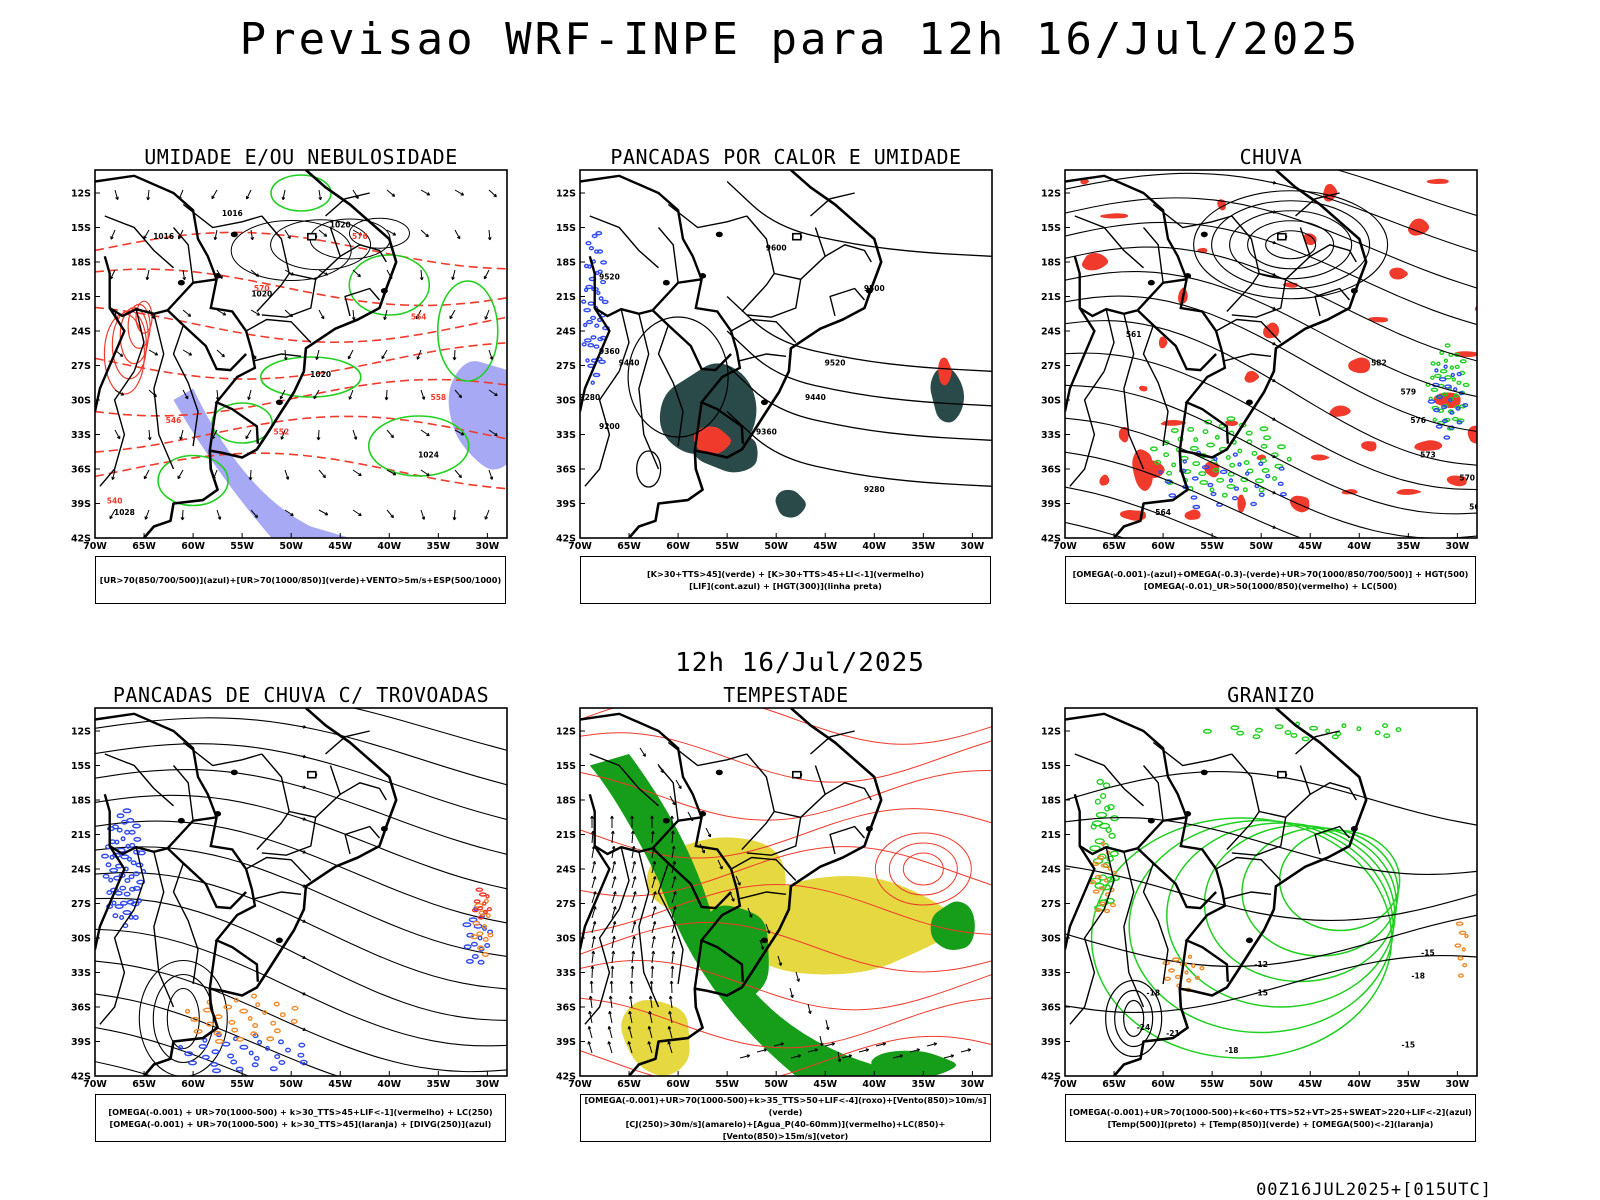  Describe the element at coordinates (488, 1084) in the screenshot. I see `lon-label: 30W` at that location.